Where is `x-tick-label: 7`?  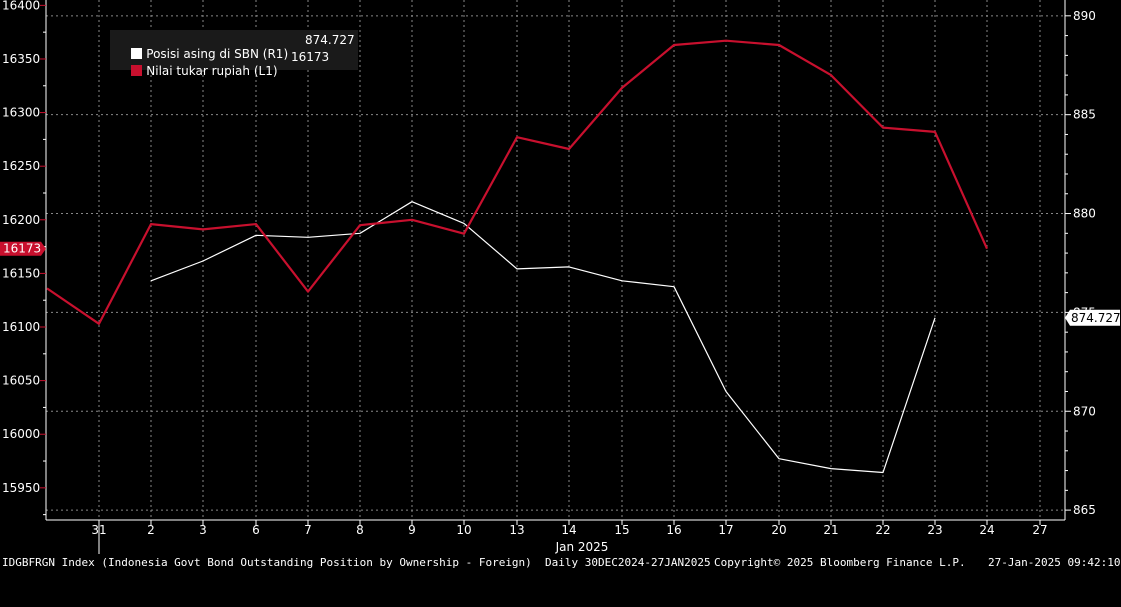 x-tick-label: 7 is located at coordinates (308, 530).